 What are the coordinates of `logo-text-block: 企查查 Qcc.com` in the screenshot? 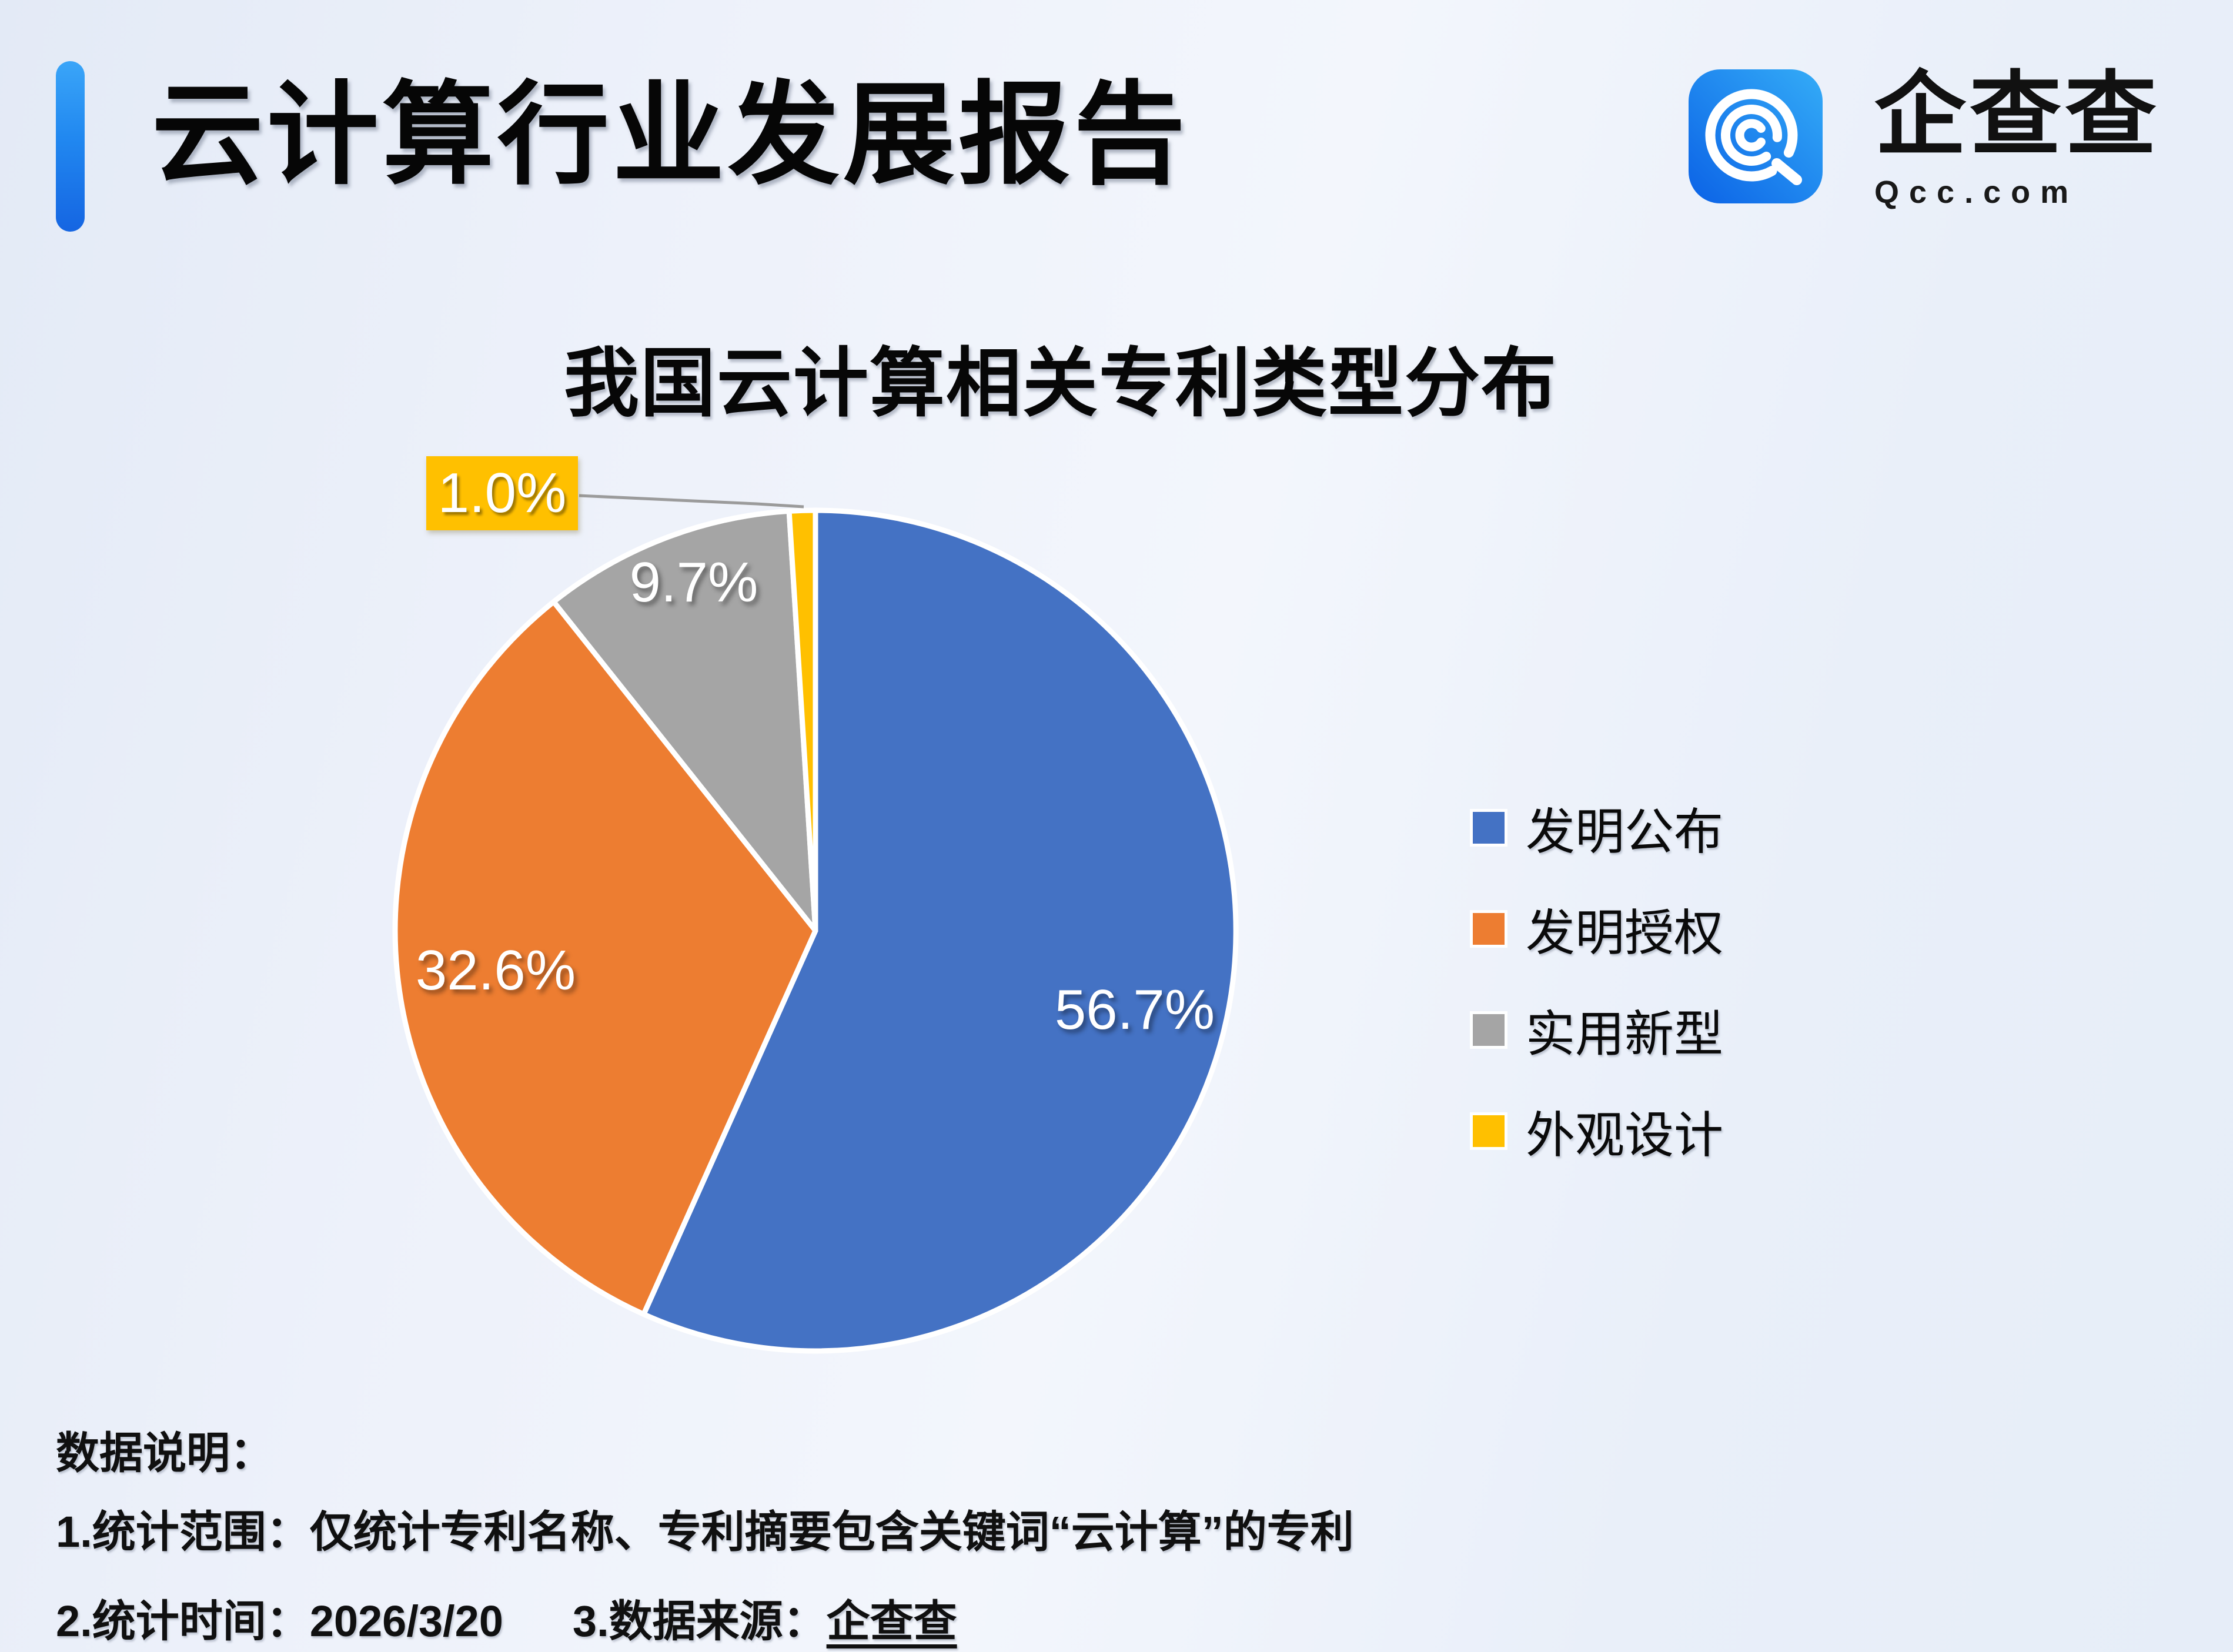 It's located at (2017, 140).